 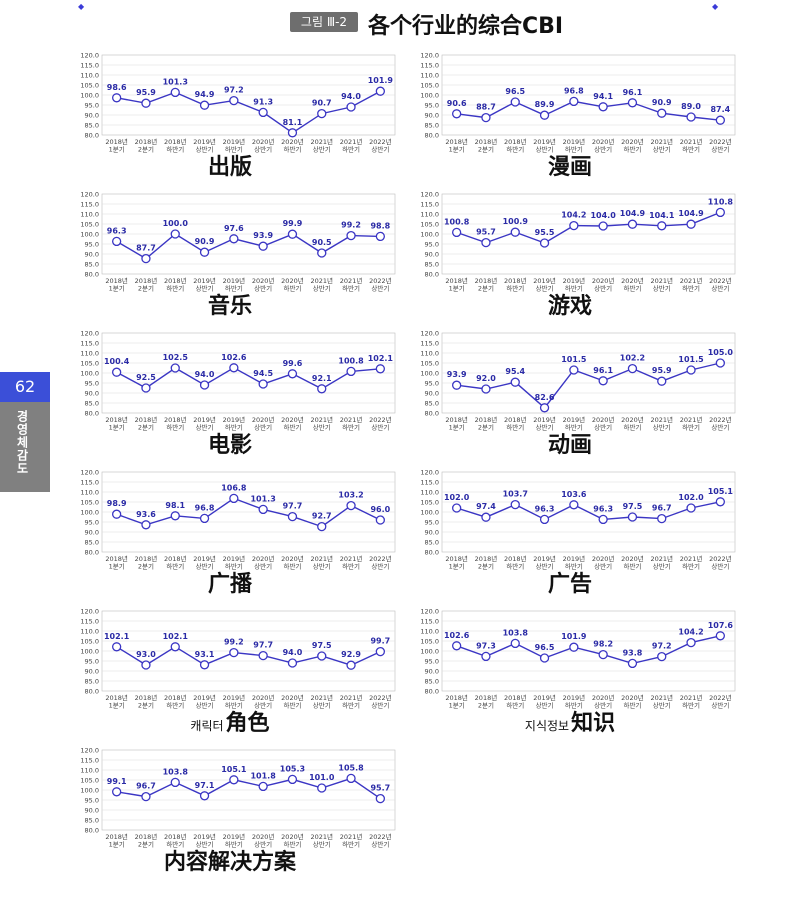 I want to click on data-label: 96.8, so click(x=205, y=507).